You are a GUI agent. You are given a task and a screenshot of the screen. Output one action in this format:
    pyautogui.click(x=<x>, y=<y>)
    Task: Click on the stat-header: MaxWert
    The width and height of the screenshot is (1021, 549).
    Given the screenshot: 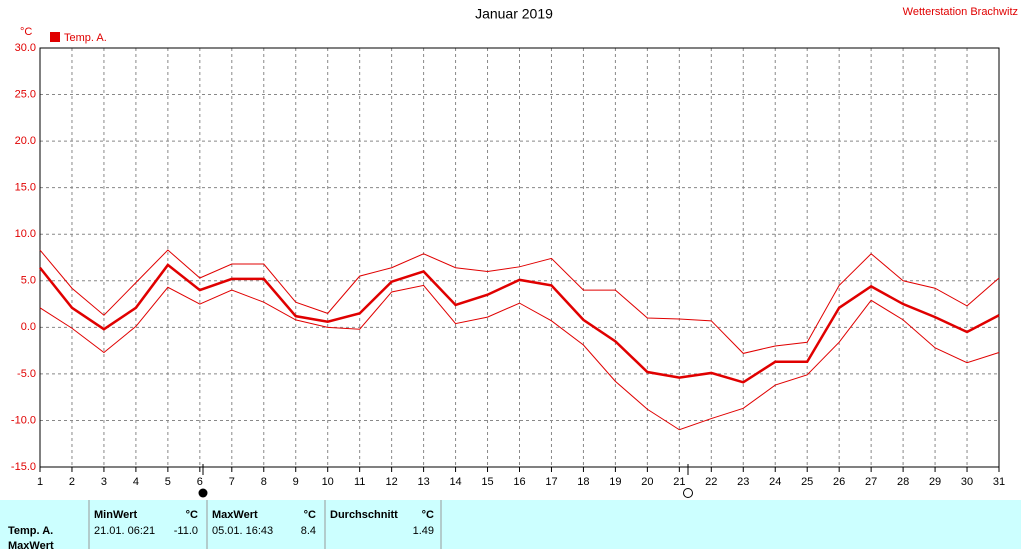 What is the action you would take?
    pyautogui.click(x=235, y=515)
    